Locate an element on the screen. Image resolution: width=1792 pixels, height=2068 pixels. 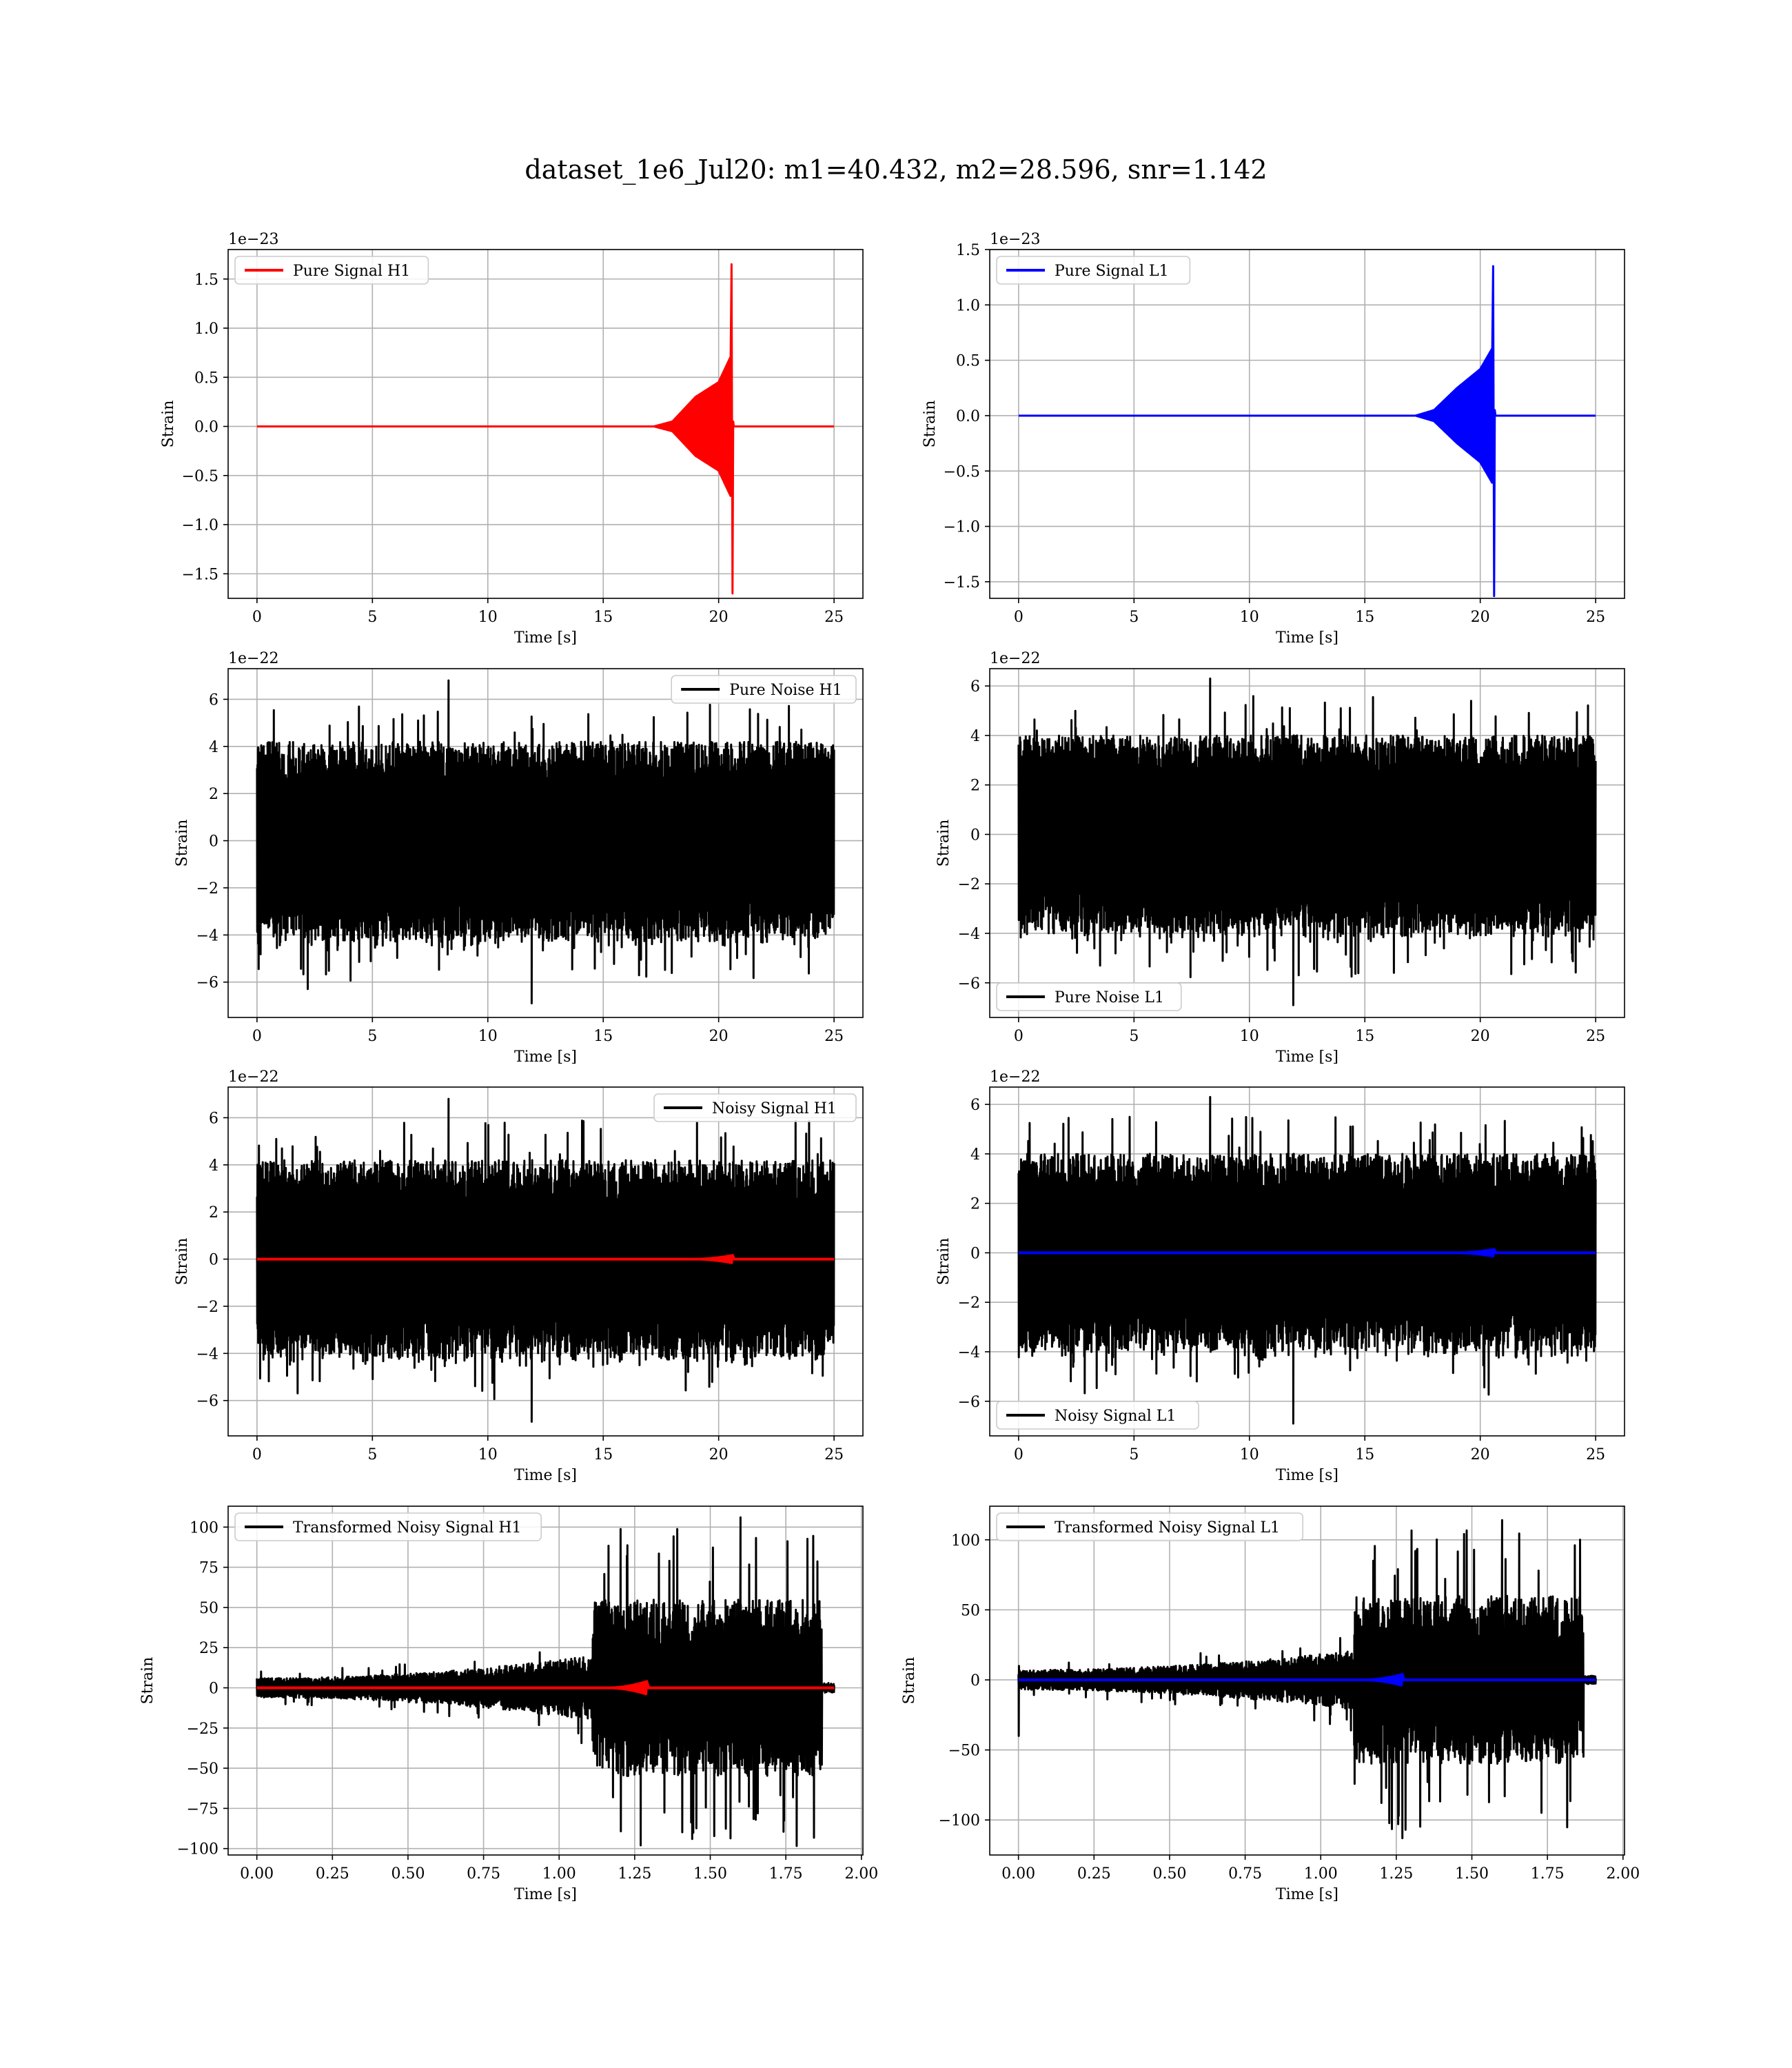
legend: Pure Signal H1 is located at coordinates (331, 270).